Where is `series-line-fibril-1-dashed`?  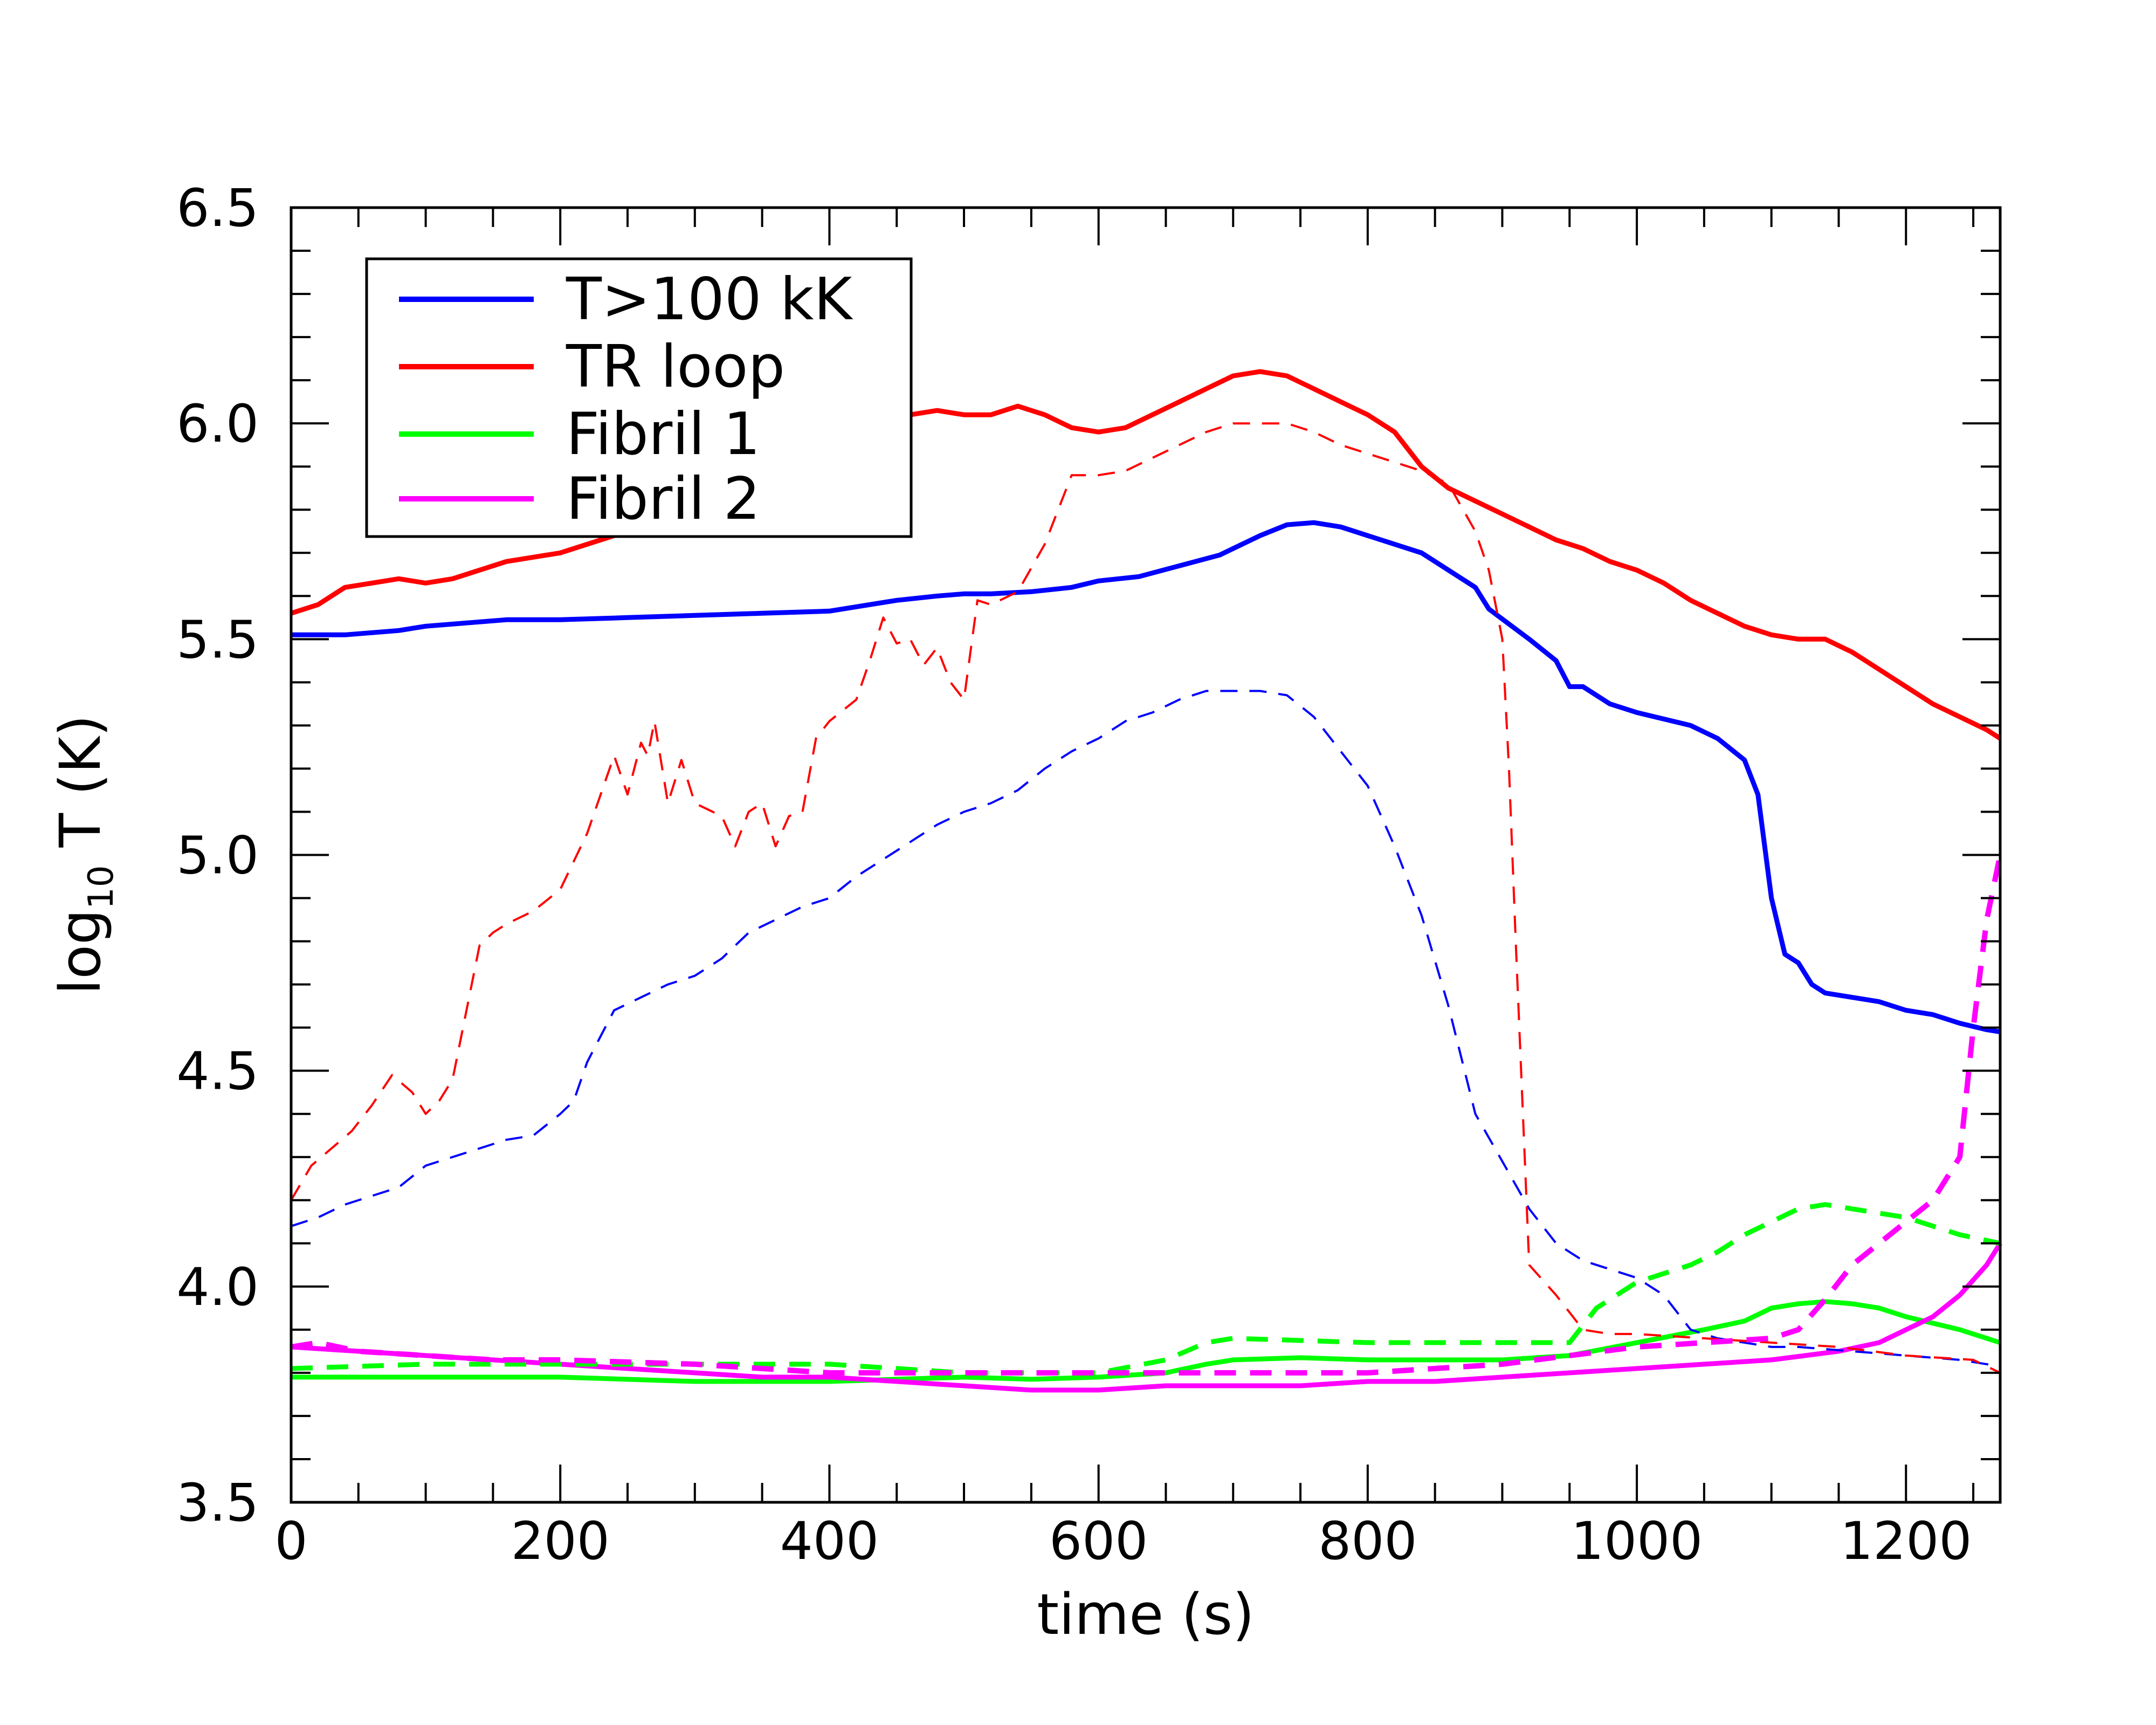
series-line-fibril-1-dashed is located at coordinates (1146, 1289).